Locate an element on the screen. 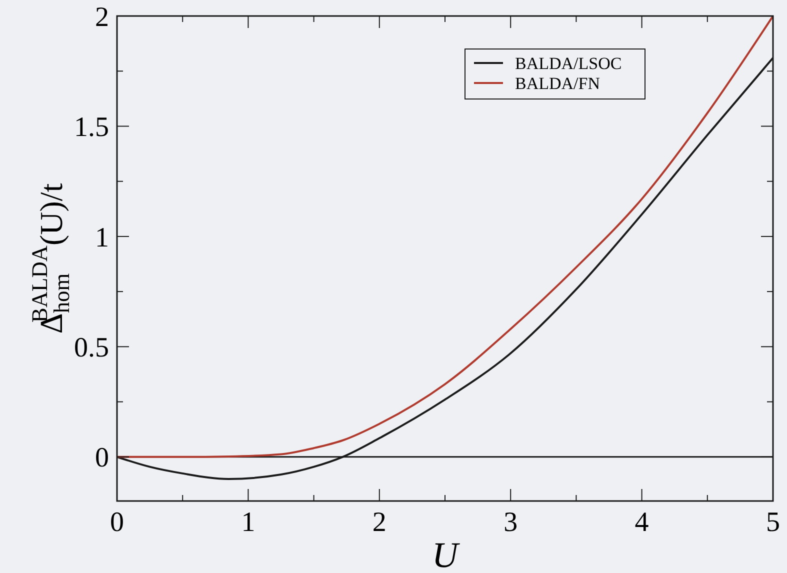  x-axis-title: U is located at coordinates (446, 554).